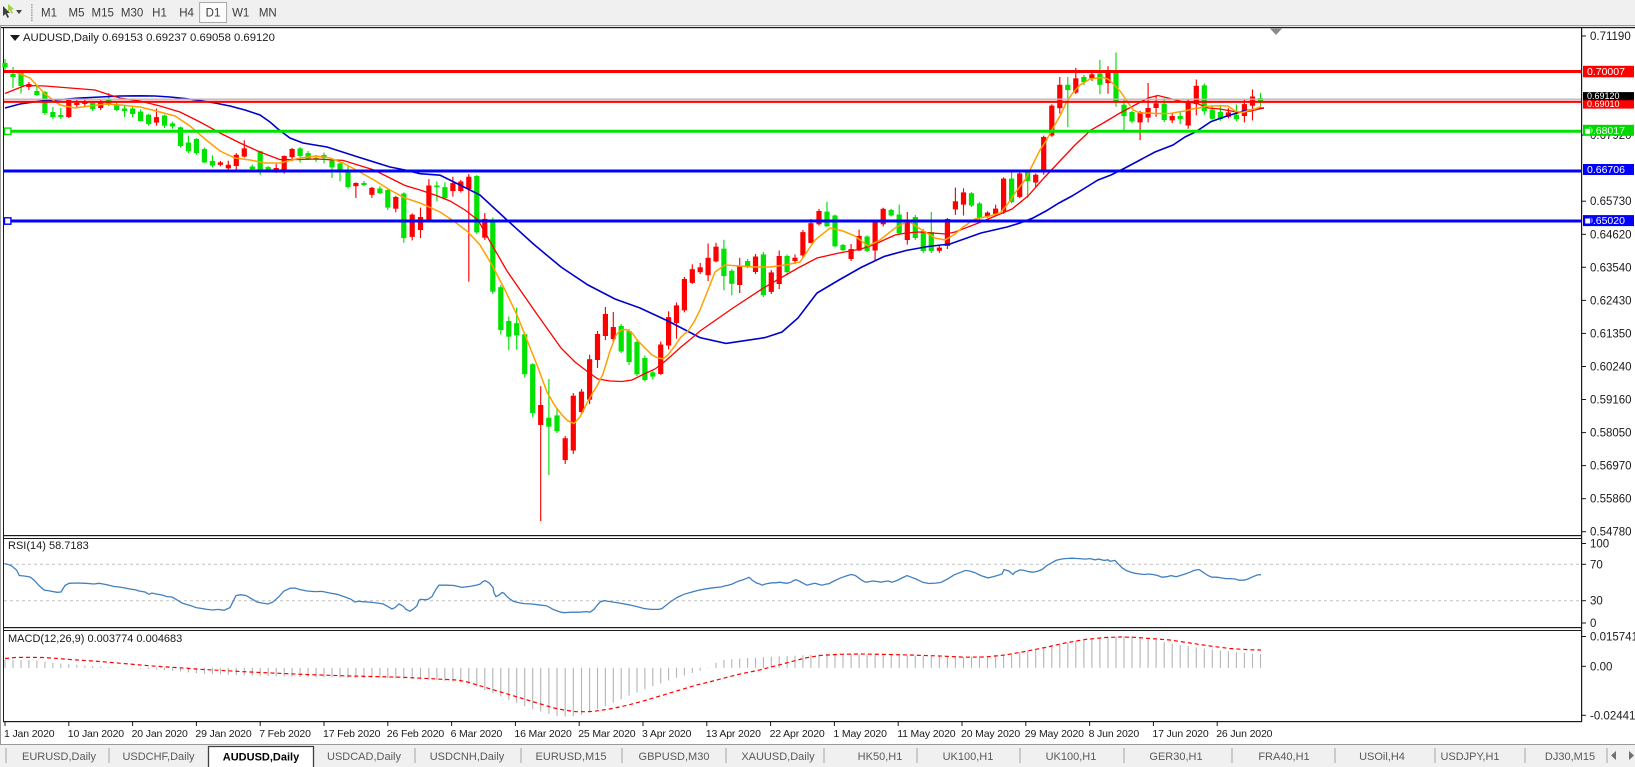 This screenshot has width=1635, height=767. I want to click on svg-text: EURUSD,Daily, so click(59, 757).